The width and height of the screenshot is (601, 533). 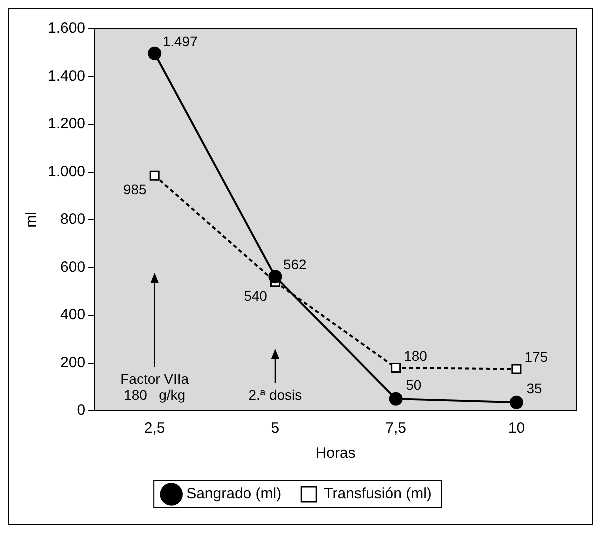 What do you see at coordinates (416, 356) in the screenshot?
I see `data-label: 180` at bounding box center [416, 356].